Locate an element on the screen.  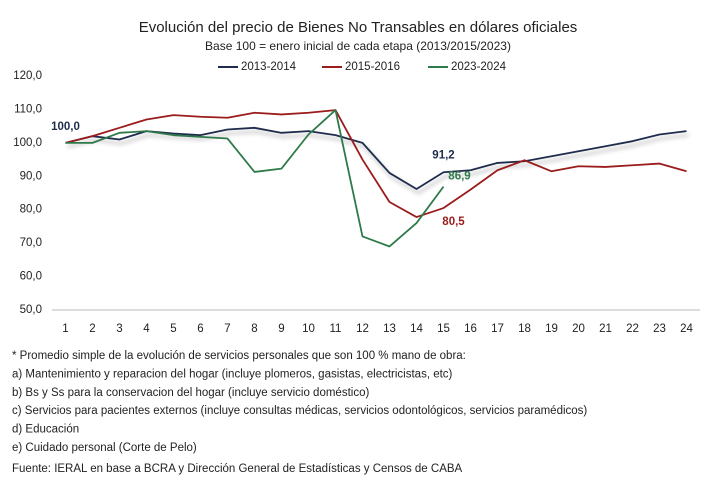
x-tick-label: 11 is located at coordinates (336, 329).